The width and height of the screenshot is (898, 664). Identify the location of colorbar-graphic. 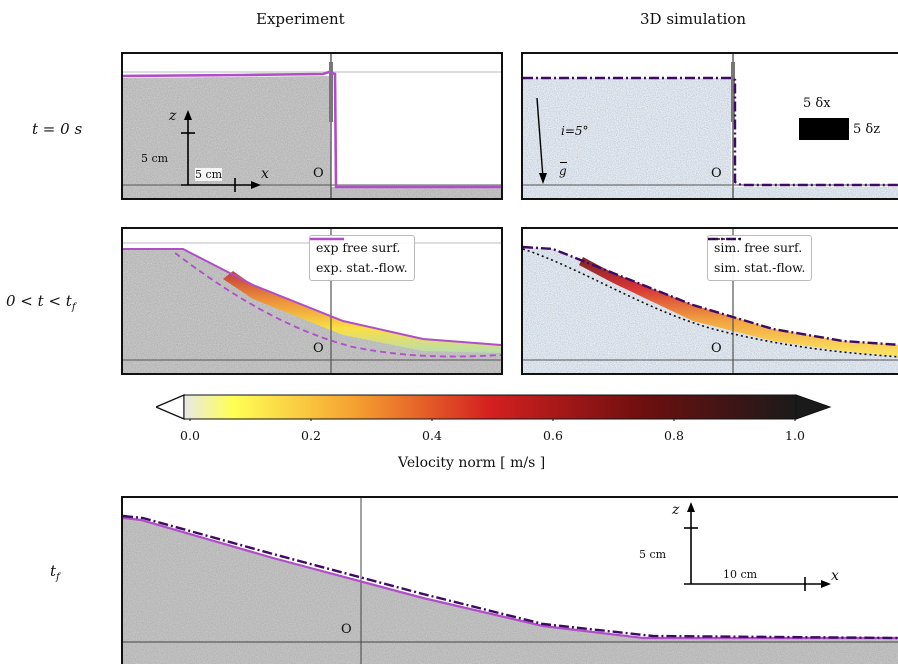
(493, 408).